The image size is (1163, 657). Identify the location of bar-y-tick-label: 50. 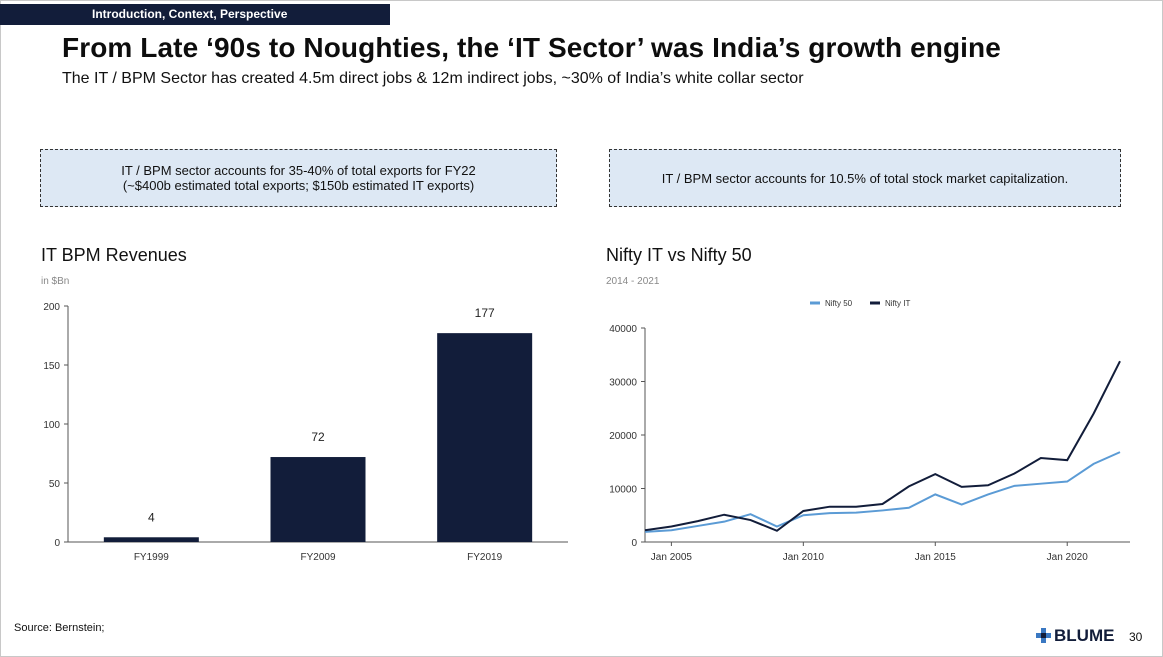
(55, 484).